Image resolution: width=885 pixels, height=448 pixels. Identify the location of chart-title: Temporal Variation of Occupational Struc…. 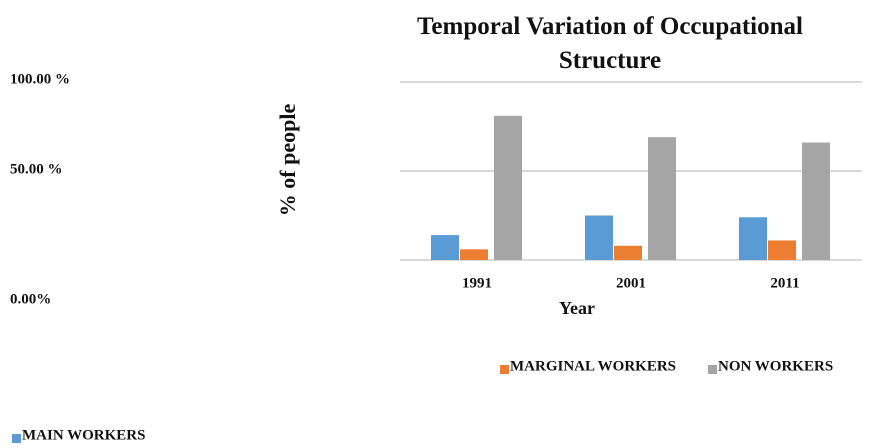
(610, 43).